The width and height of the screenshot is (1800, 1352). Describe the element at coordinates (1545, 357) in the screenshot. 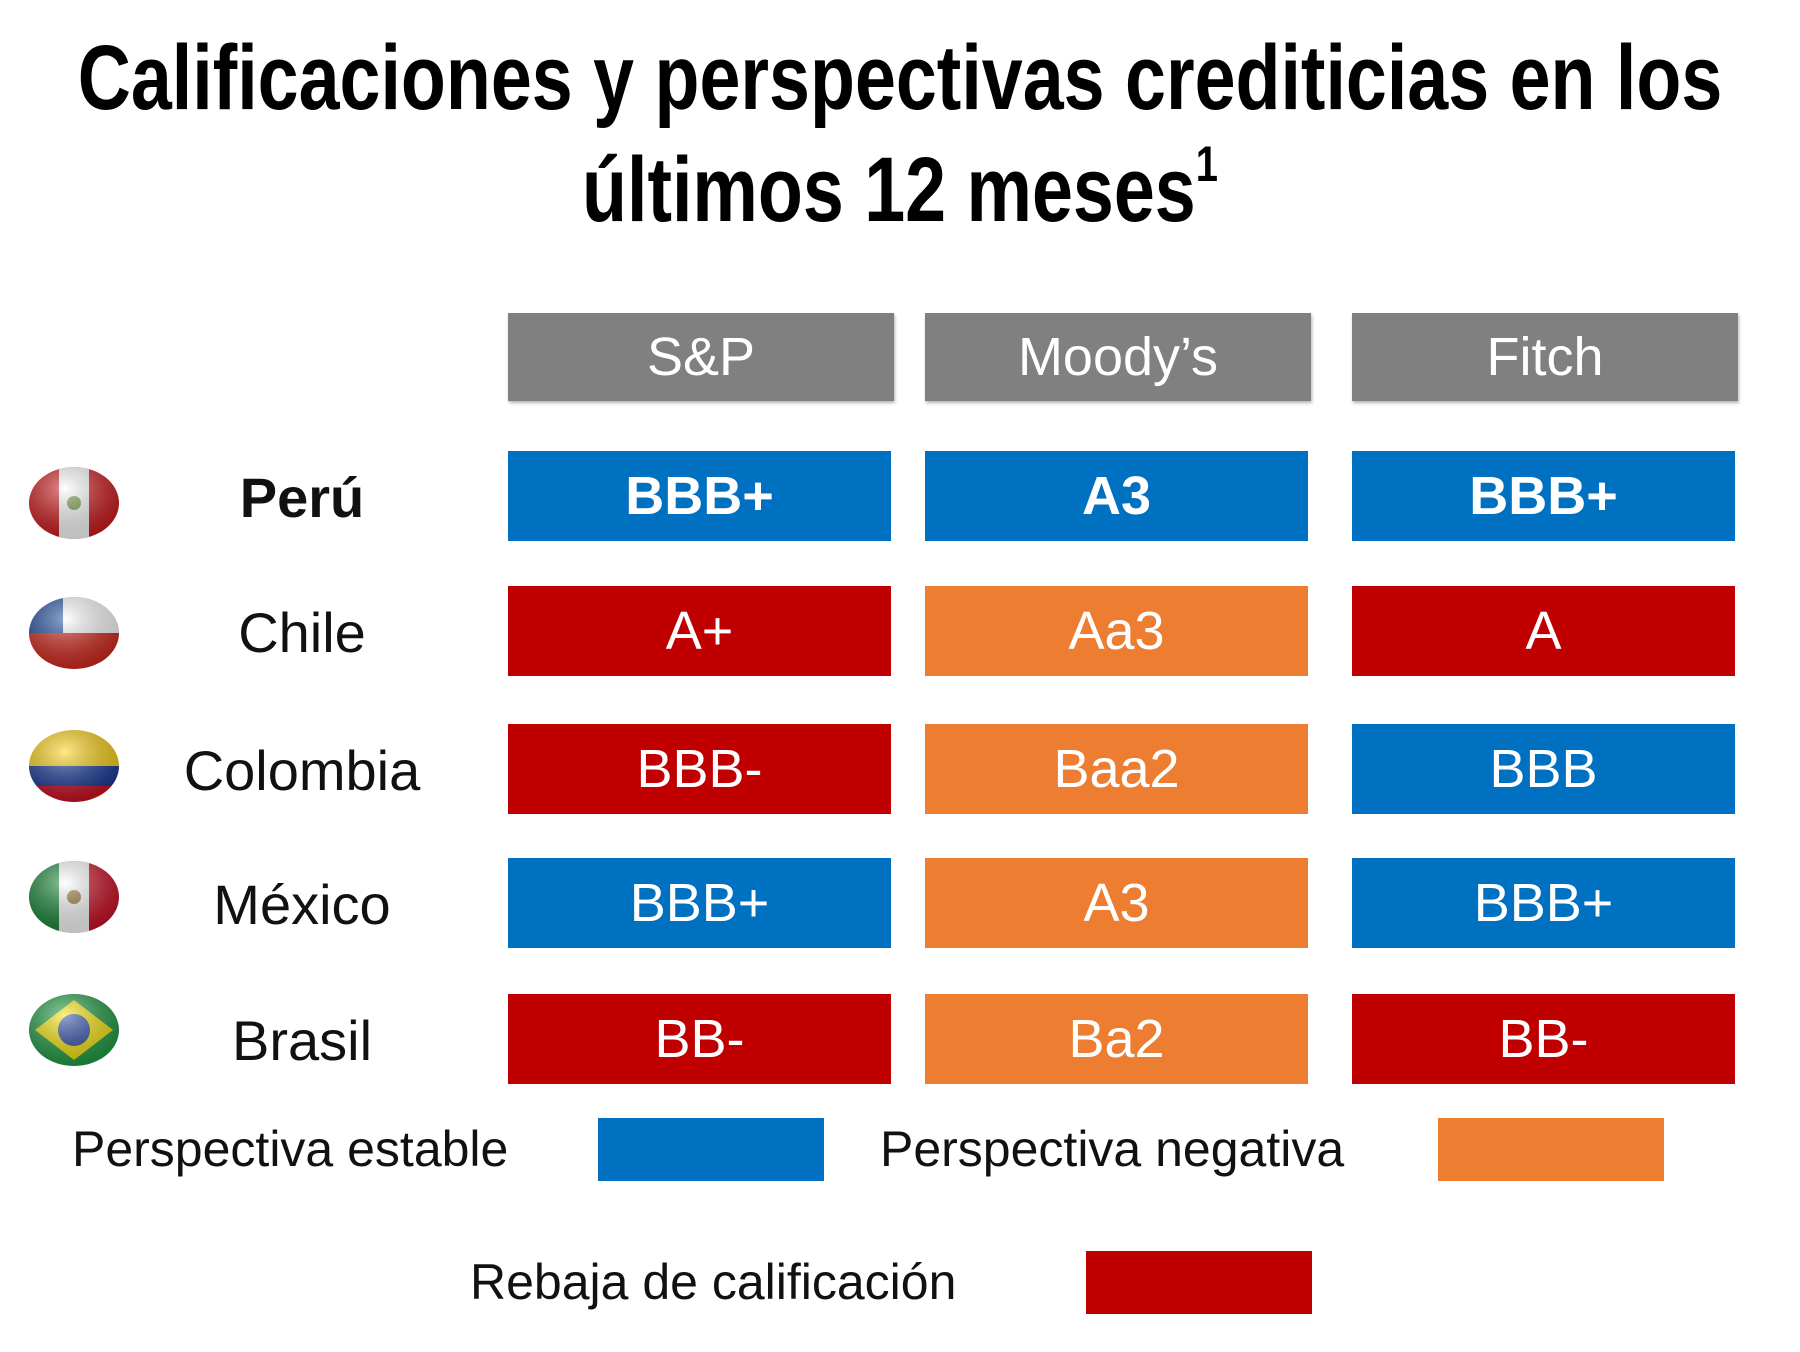

I see `column-header: Fitch` at that location.